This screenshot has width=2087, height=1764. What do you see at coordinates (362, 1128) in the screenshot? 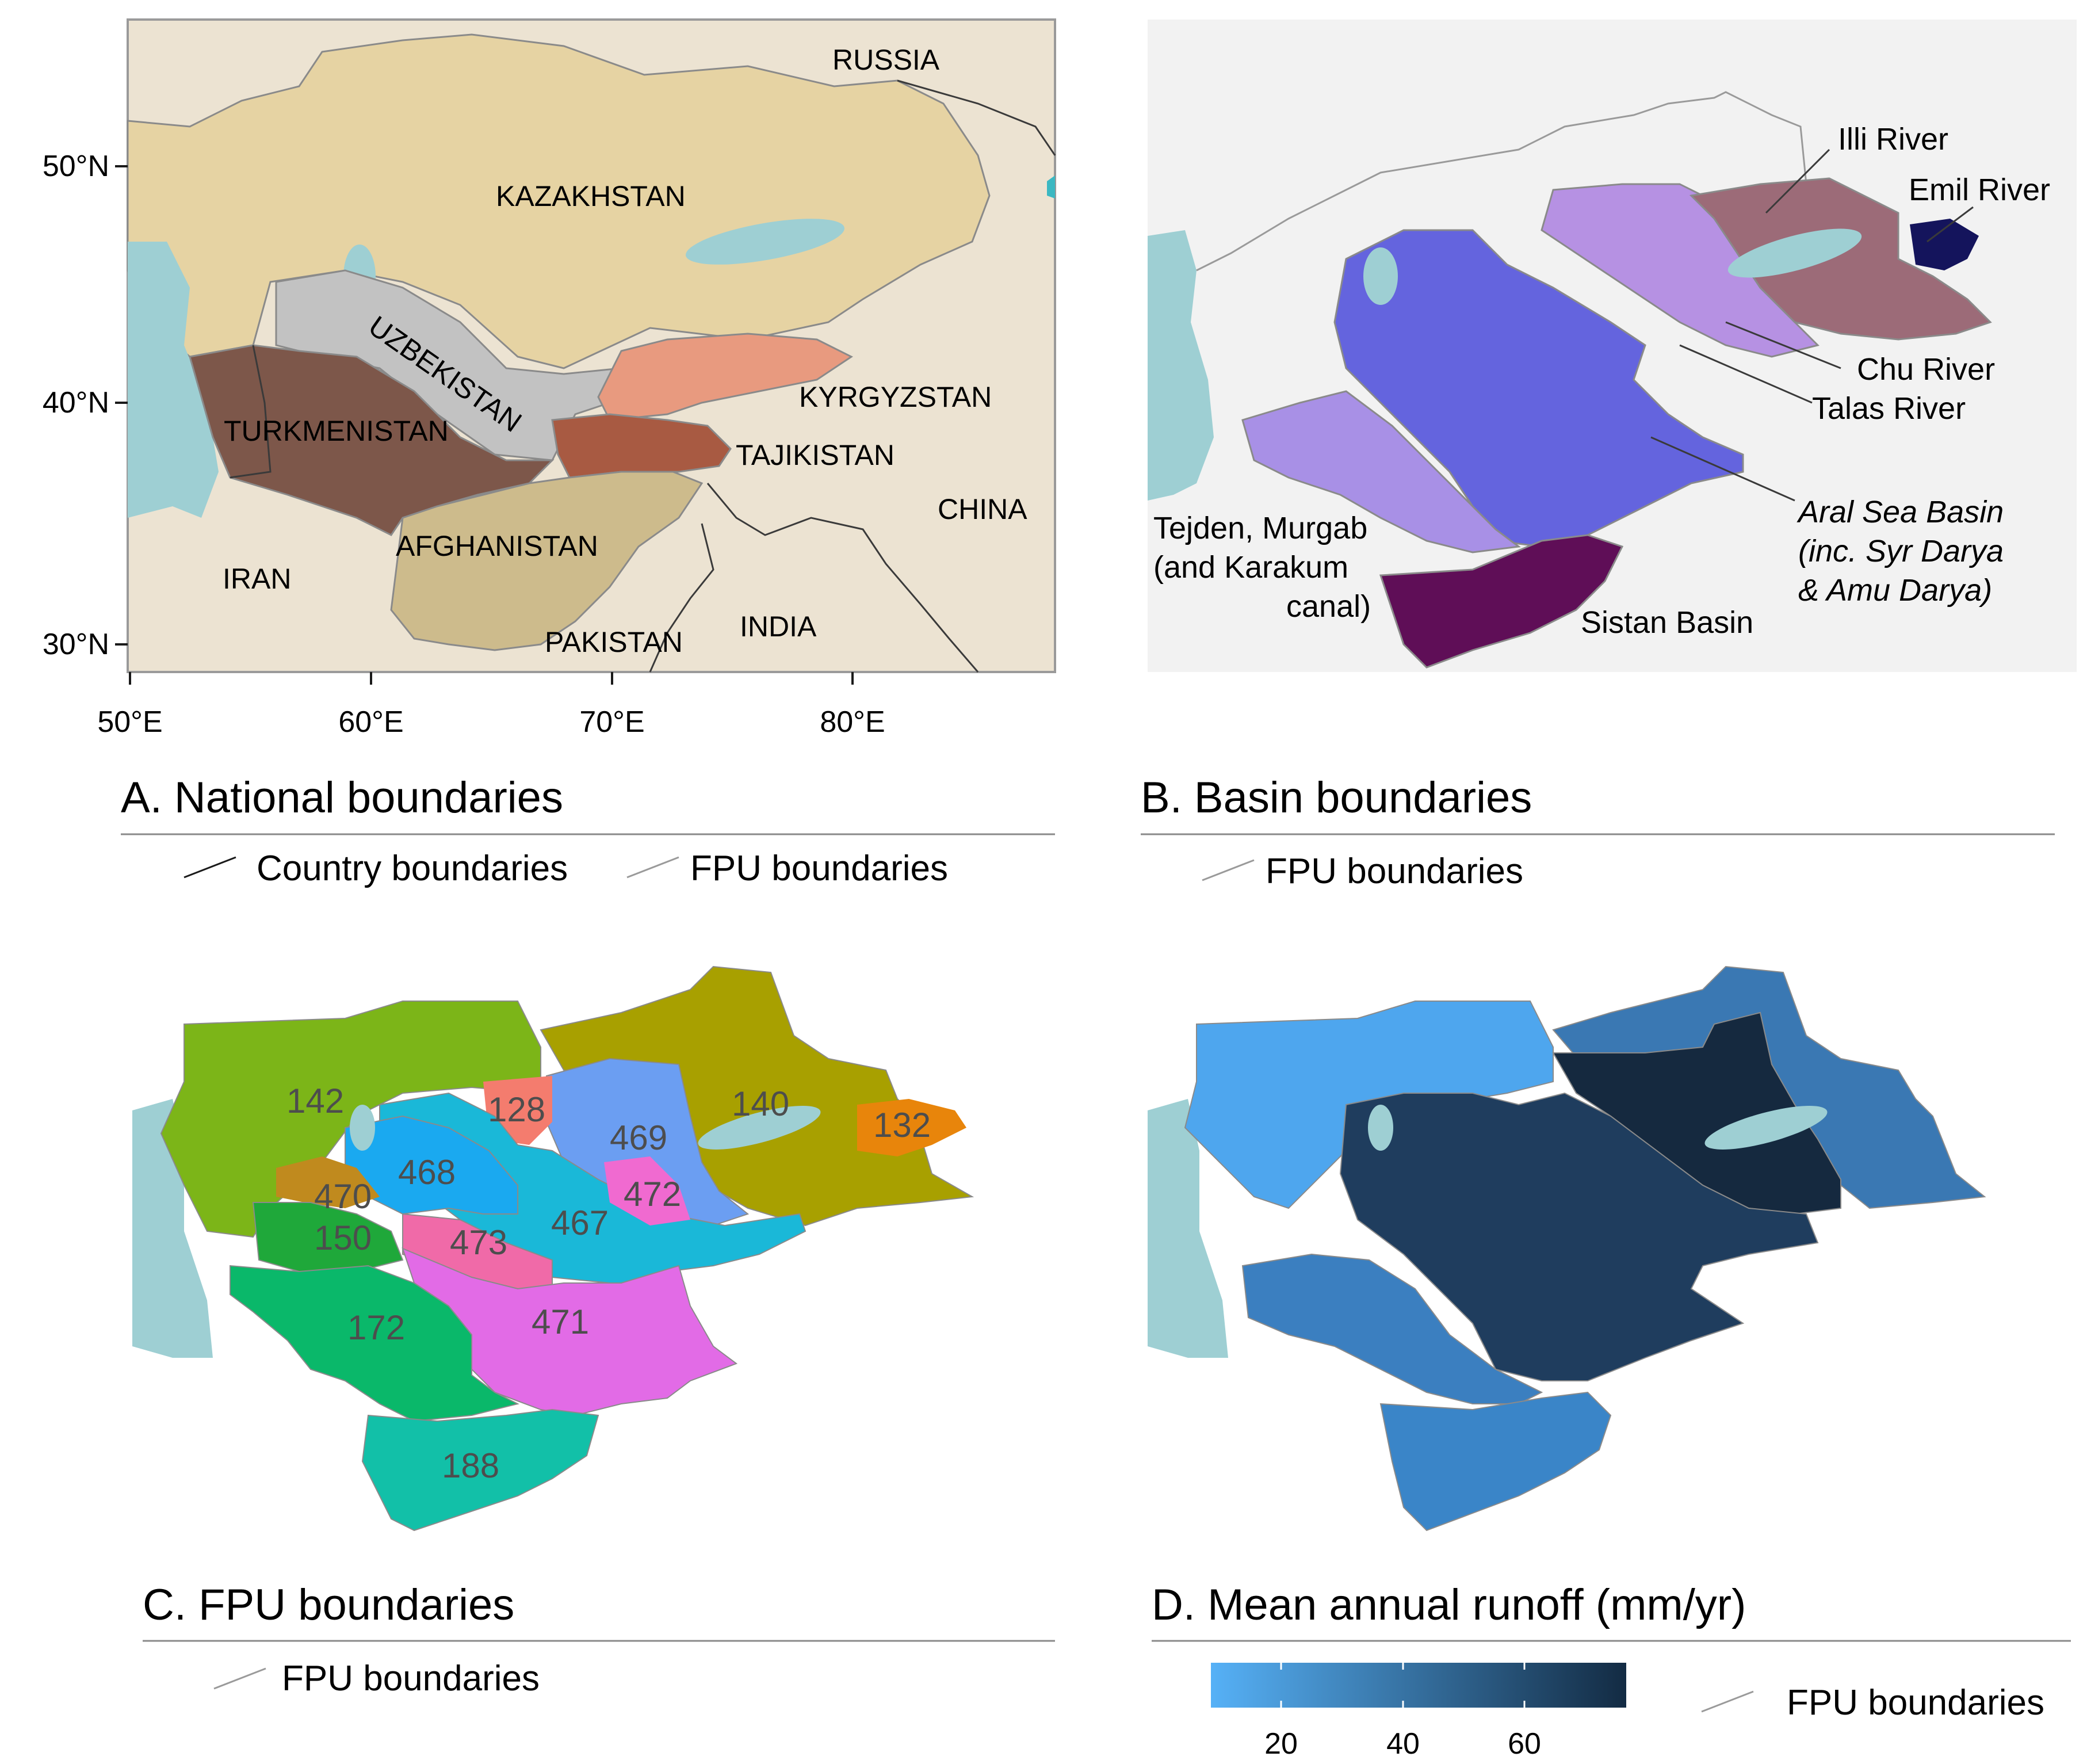
I see `aral-sea-c` at bounding box center [362, 1128].